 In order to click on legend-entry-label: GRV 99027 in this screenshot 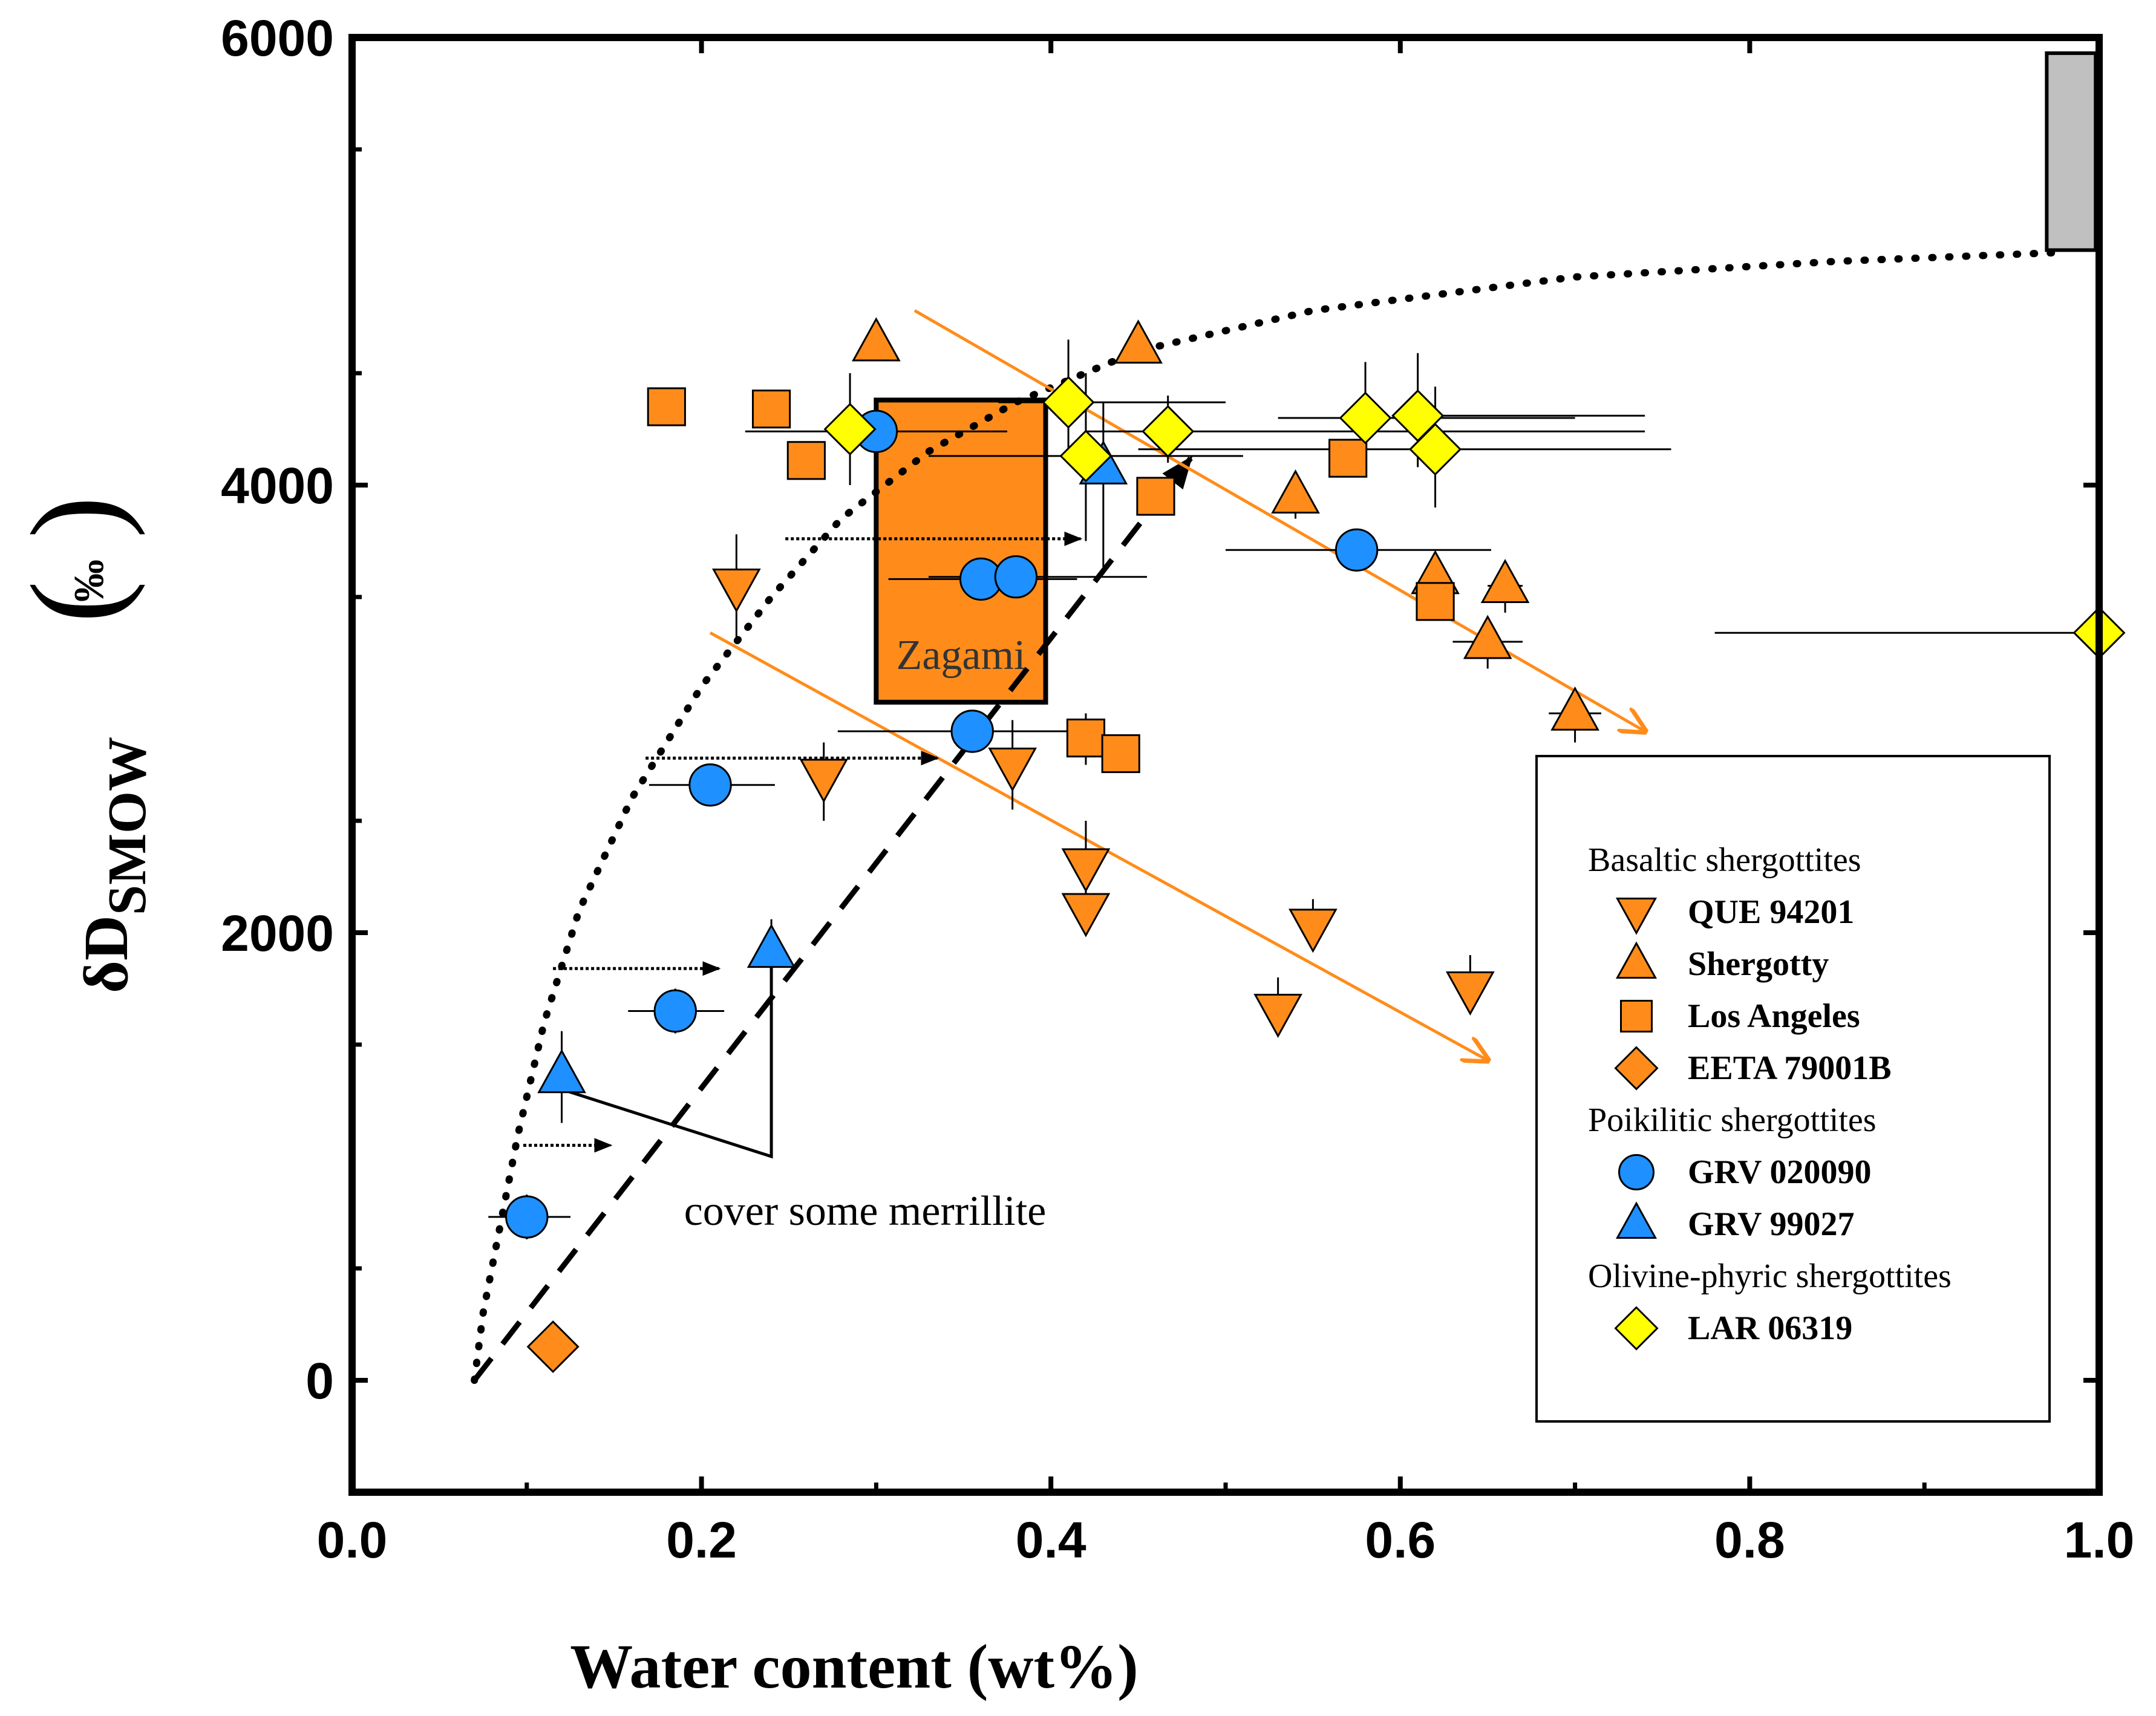, I will do `click(1771, 1224)`.